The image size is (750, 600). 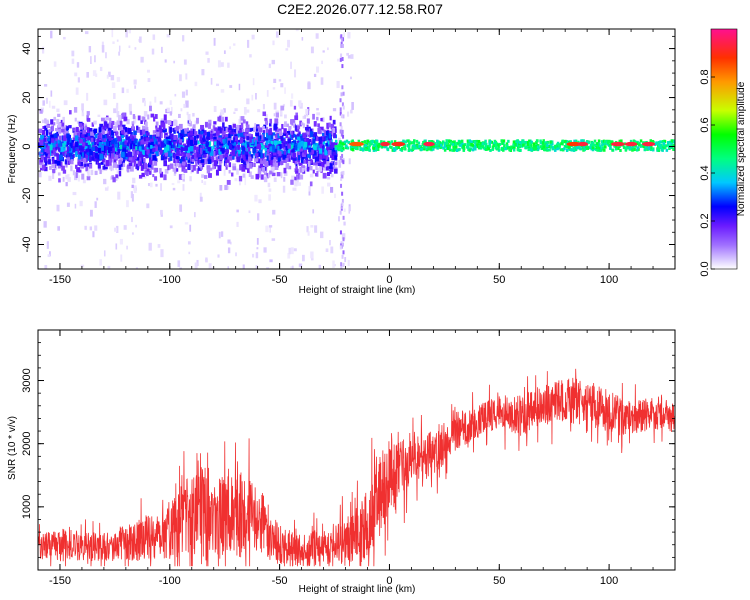 What do you see at coordinates (170, 280) in the screenshot?
I see `spectrogram-xtick-label: -100` at bounding box center [170, 280].